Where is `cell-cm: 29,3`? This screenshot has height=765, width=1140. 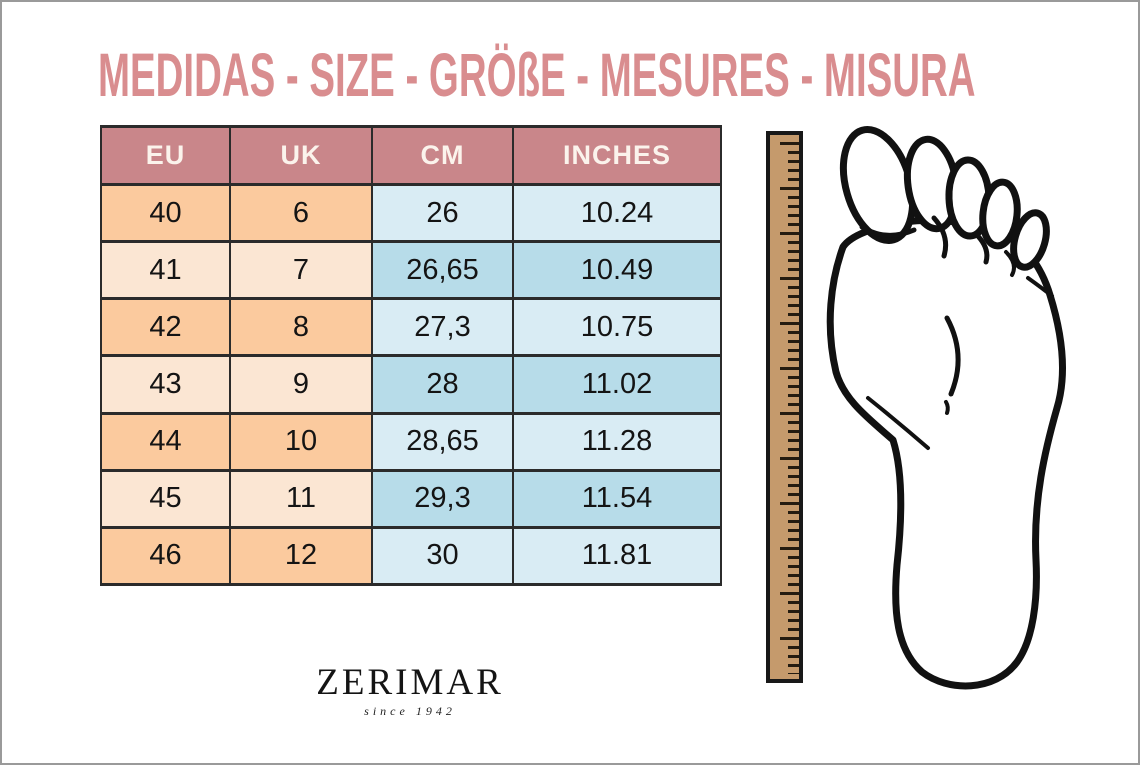 cell-cm: 29,3 is located at coordinates (442, 498).